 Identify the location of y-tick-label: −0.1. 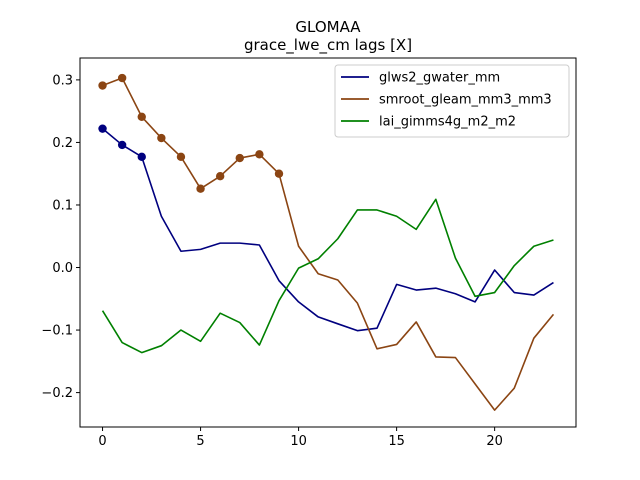
(57, 331).